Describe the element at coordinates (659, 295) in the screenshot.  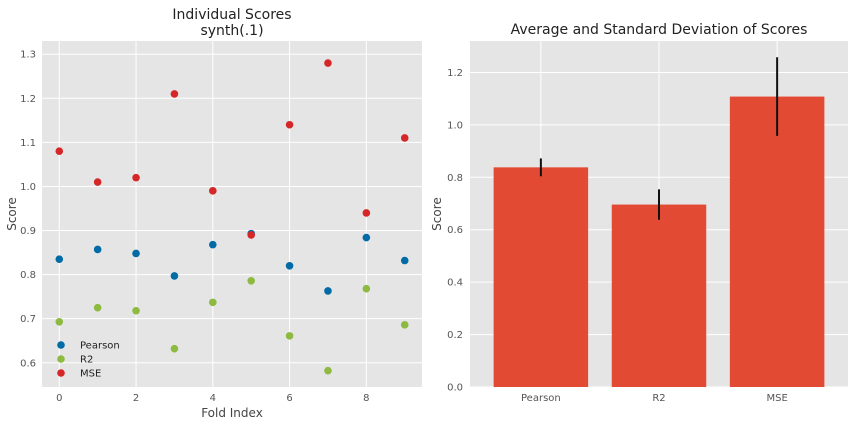
I see `bar-r2` at that location.